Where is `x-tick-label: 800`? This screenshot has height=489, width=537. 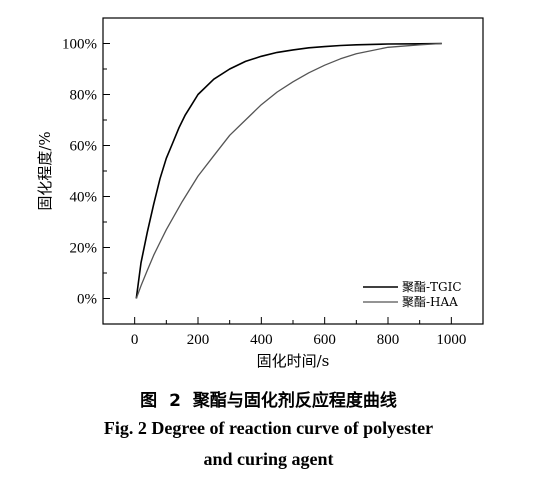 x-tick-label: 800 is located at coordinates (388, 340).